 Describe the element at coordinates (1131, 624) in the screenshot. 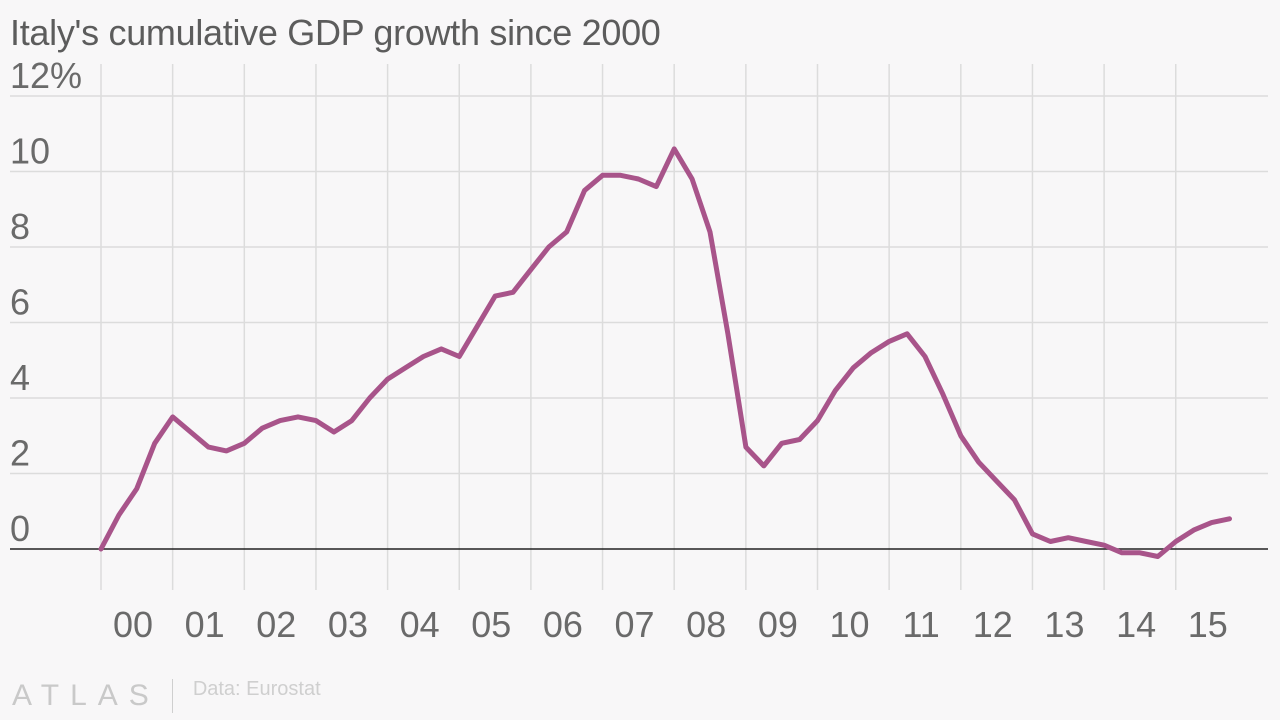

I see `x-tick-label: 14` at that location.